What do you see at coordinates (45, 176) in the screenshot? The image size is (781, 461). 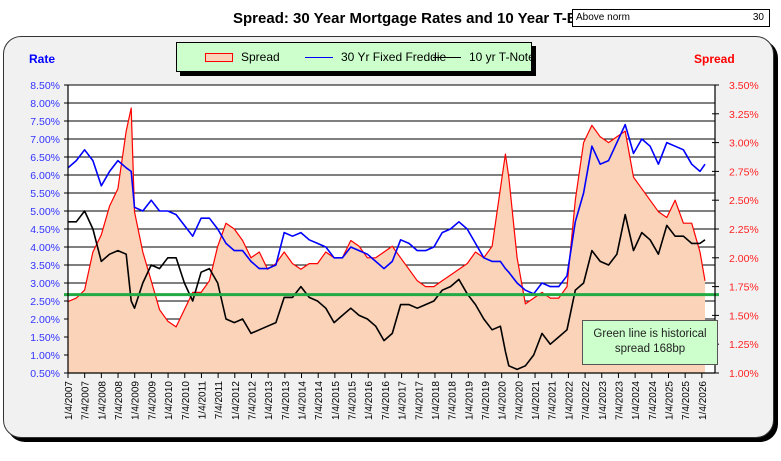 I see `left-tick-label: 6.00%` at bounding box center [45, 176].